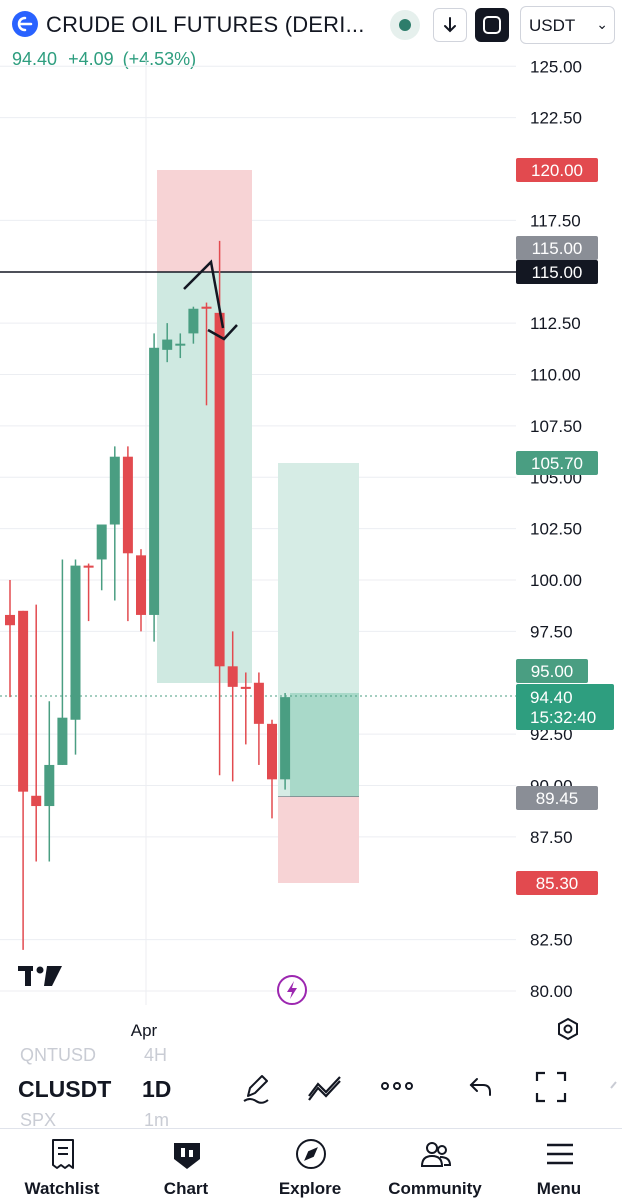  Describe the element at coordinates (144, 1030) in the screenshot. I see `date-axis-label: Apr` at that location.